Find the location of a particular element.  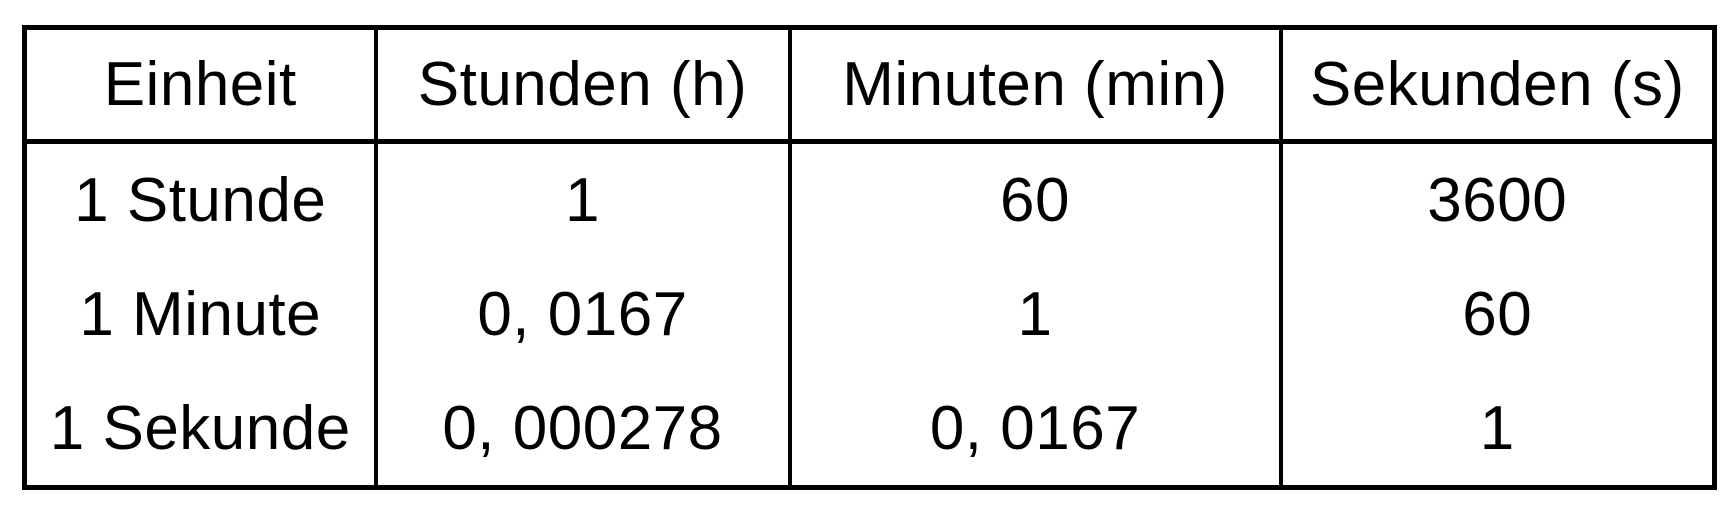

row-label-stunde: 1 Stunde is located at coordinates (200, 200).